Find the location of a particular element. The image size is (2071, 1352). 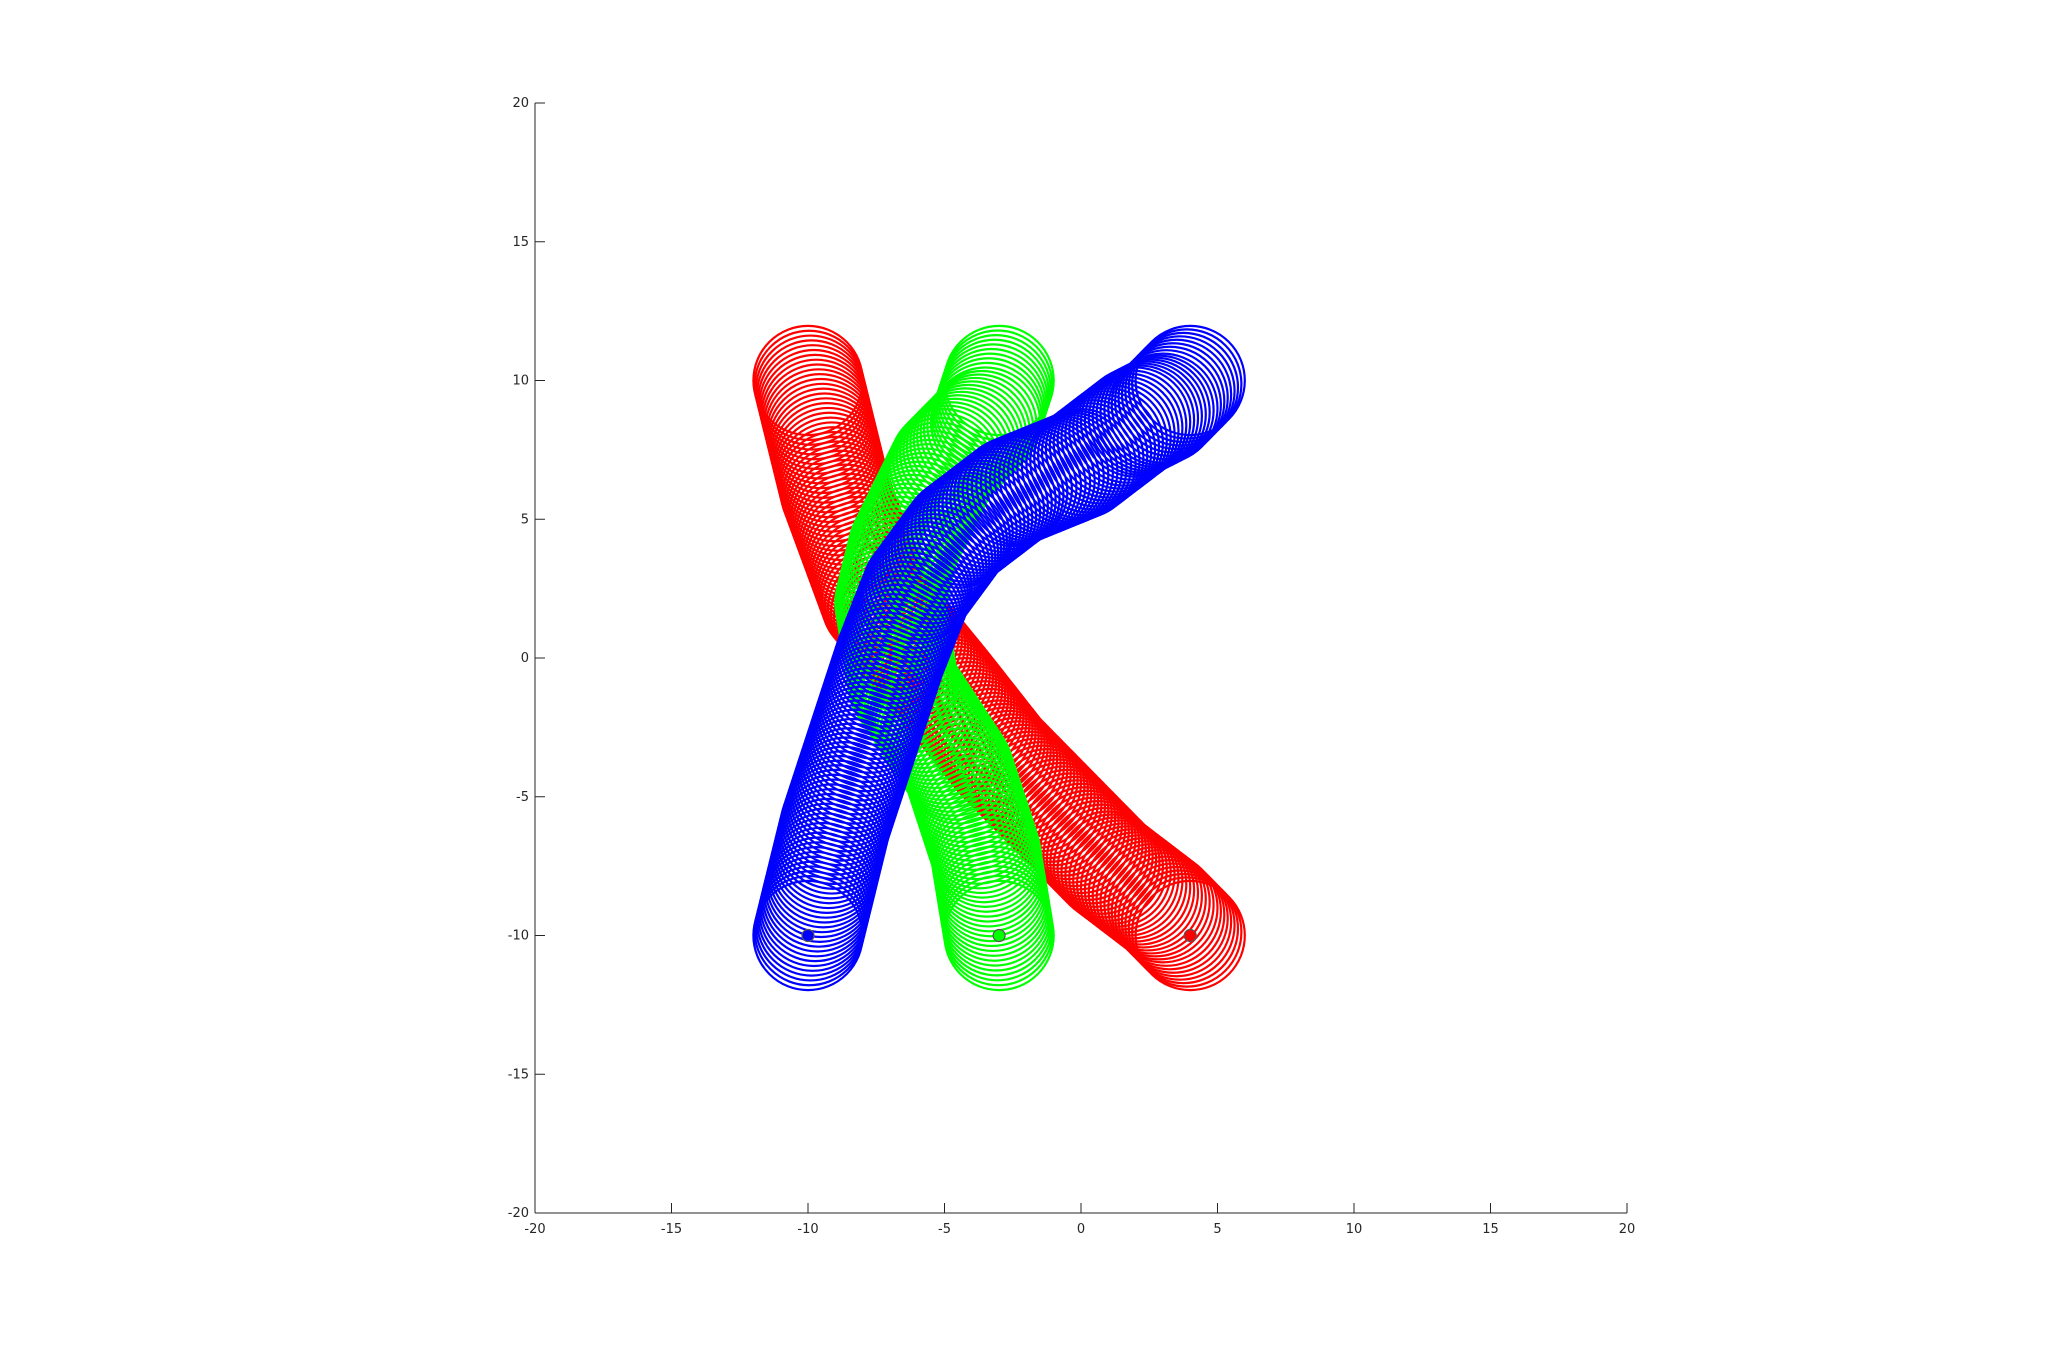

y-tick-label: -5 is located at coordinates (522, 797).